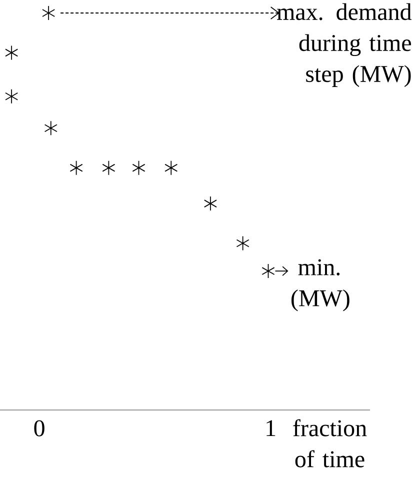  What do you see at coordinates (344, 45) in the screenshot?
I see `annotation: max. demand during time step (MW)` at bounding box center [344, 45].